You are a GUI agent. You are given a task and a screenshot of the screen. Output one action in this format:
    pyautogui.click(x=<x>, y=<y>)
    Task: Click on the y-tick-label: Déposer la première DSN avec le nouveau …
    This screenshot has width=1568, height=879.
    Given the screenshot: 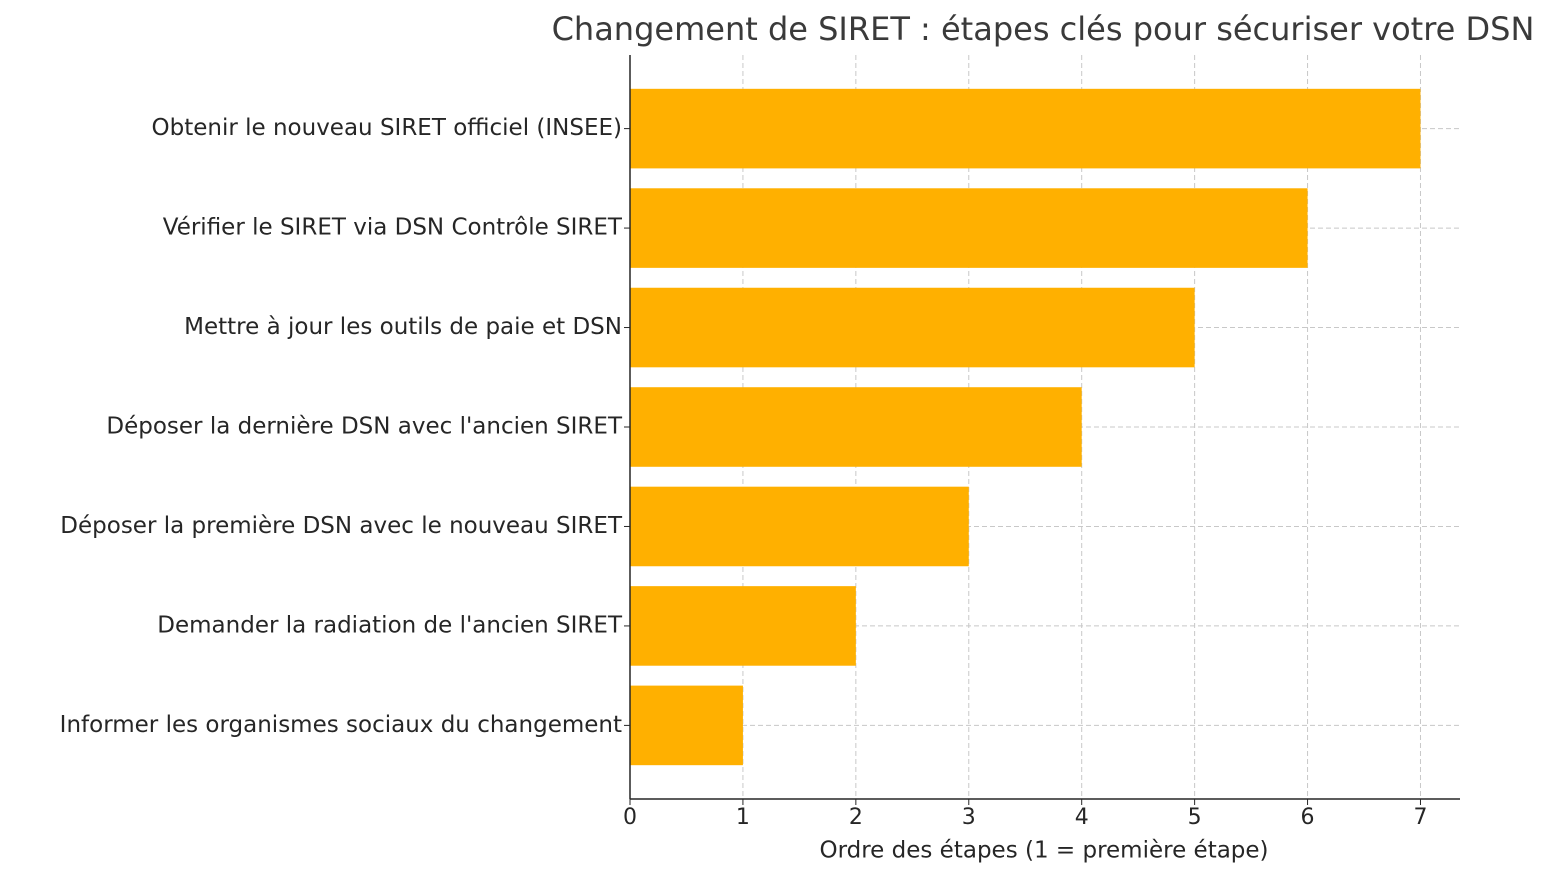 What is the action you would take?
    pyautogui.click(x=341, y=526)
    